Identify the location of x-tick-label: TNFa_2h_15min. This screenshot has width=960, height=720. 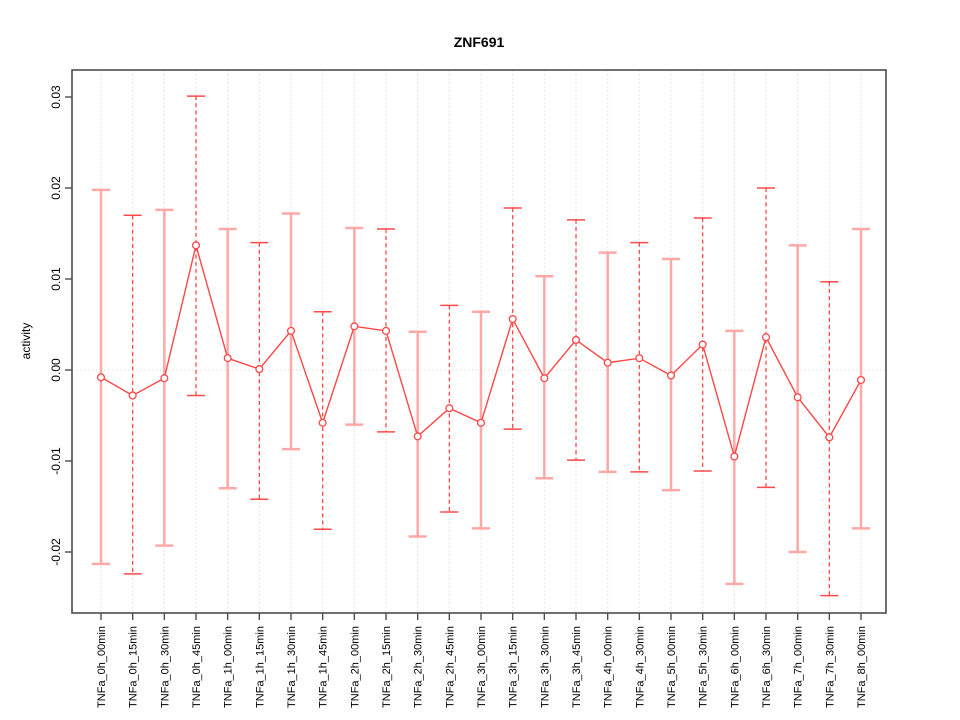
(387, 667).